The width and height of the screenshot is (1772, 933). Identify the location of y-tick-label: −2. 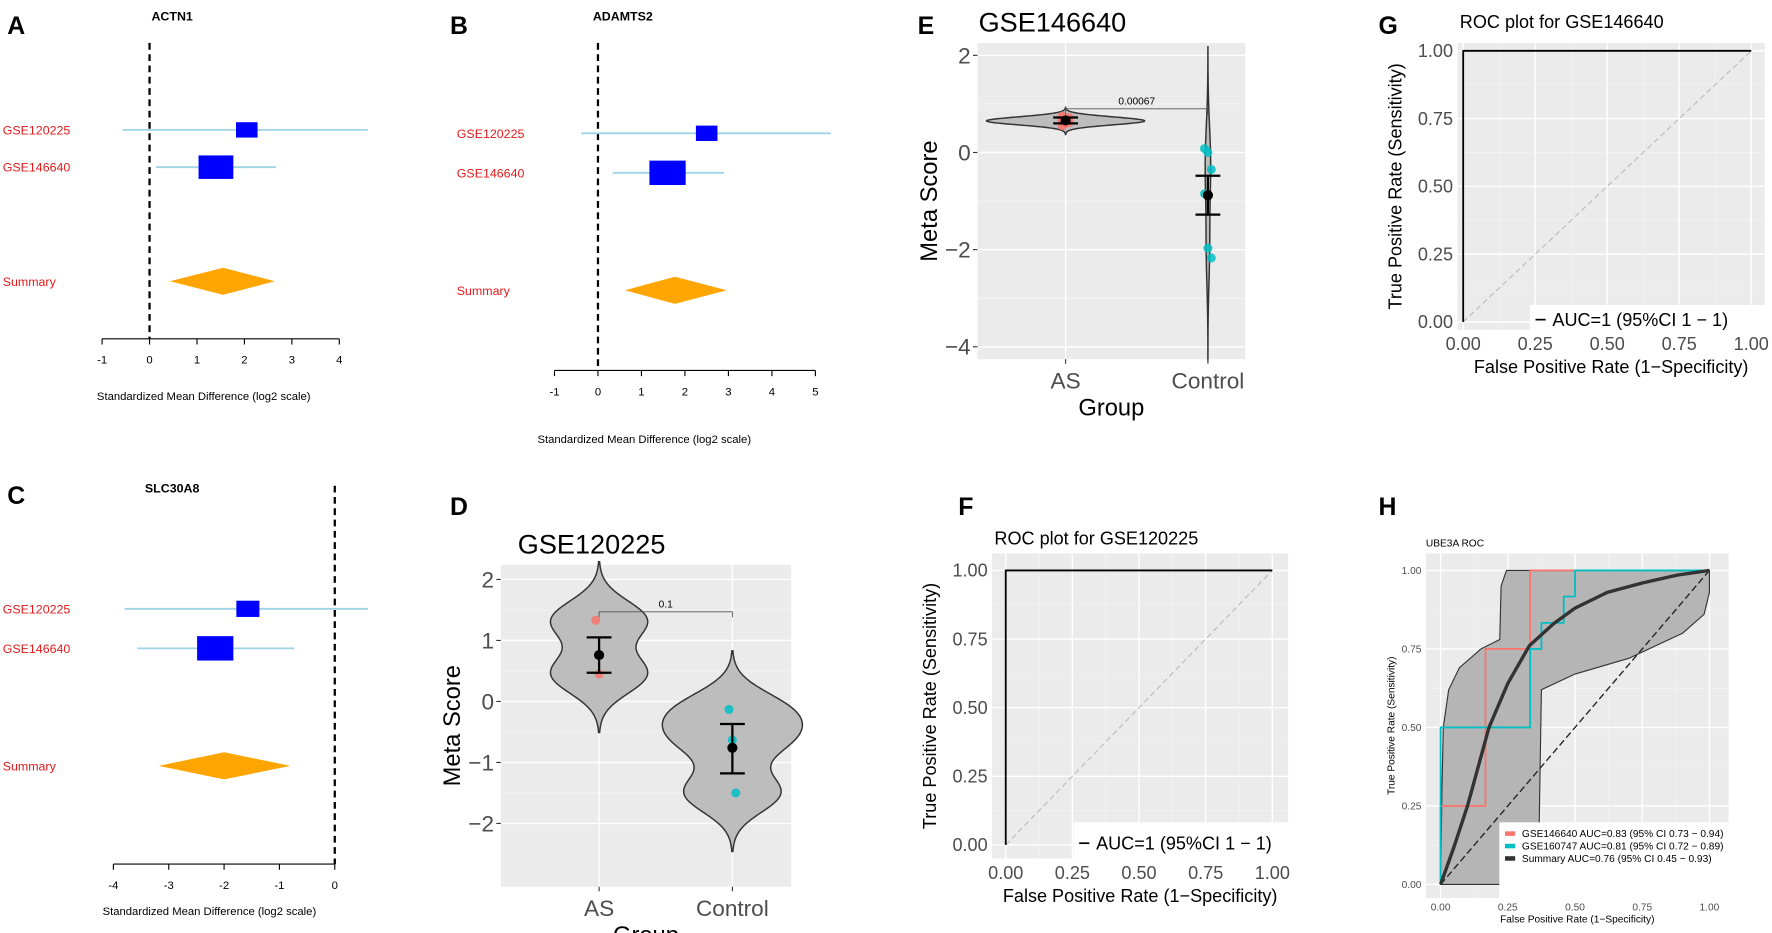
(481, 823).